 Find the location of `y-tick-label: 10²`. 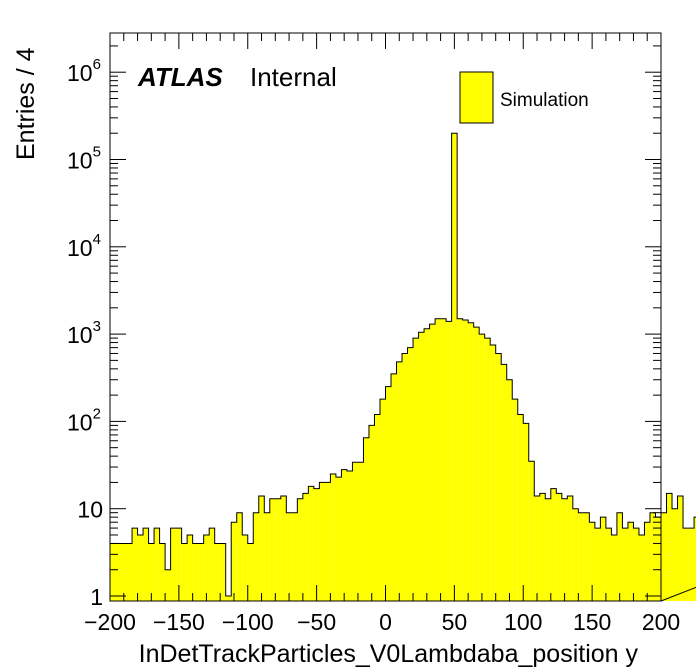

y-tick-label: 10² is located at coordinates (84, 420).